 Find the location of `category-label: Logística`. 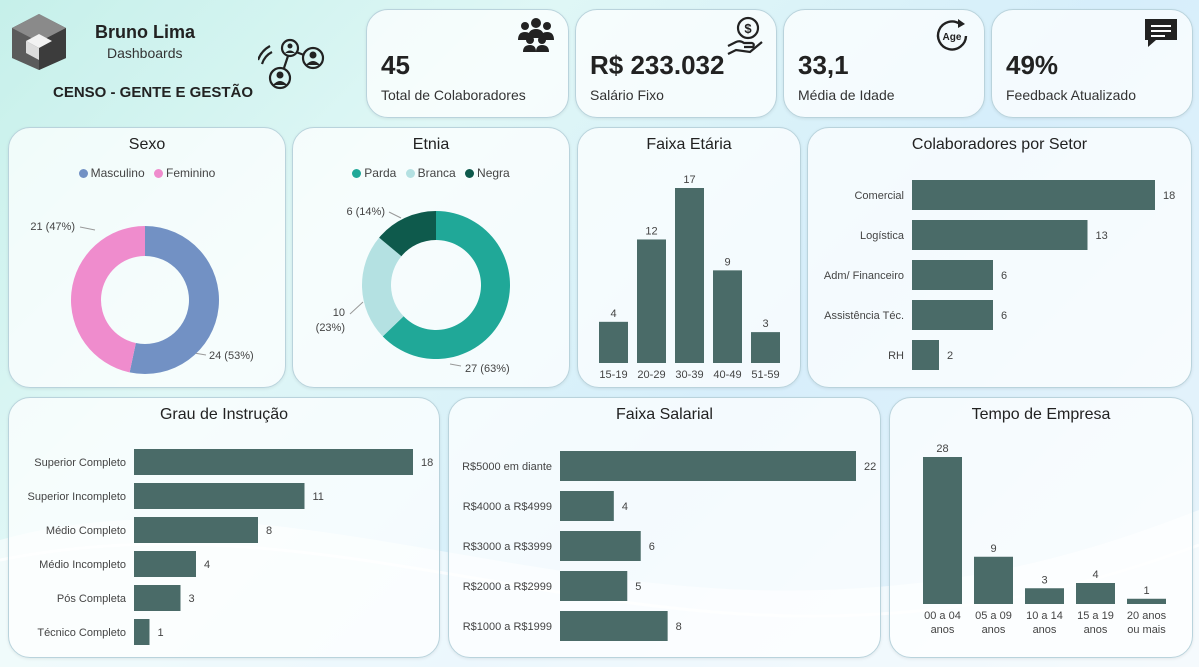

category-label: Logística is located at coordinates (882, 236).